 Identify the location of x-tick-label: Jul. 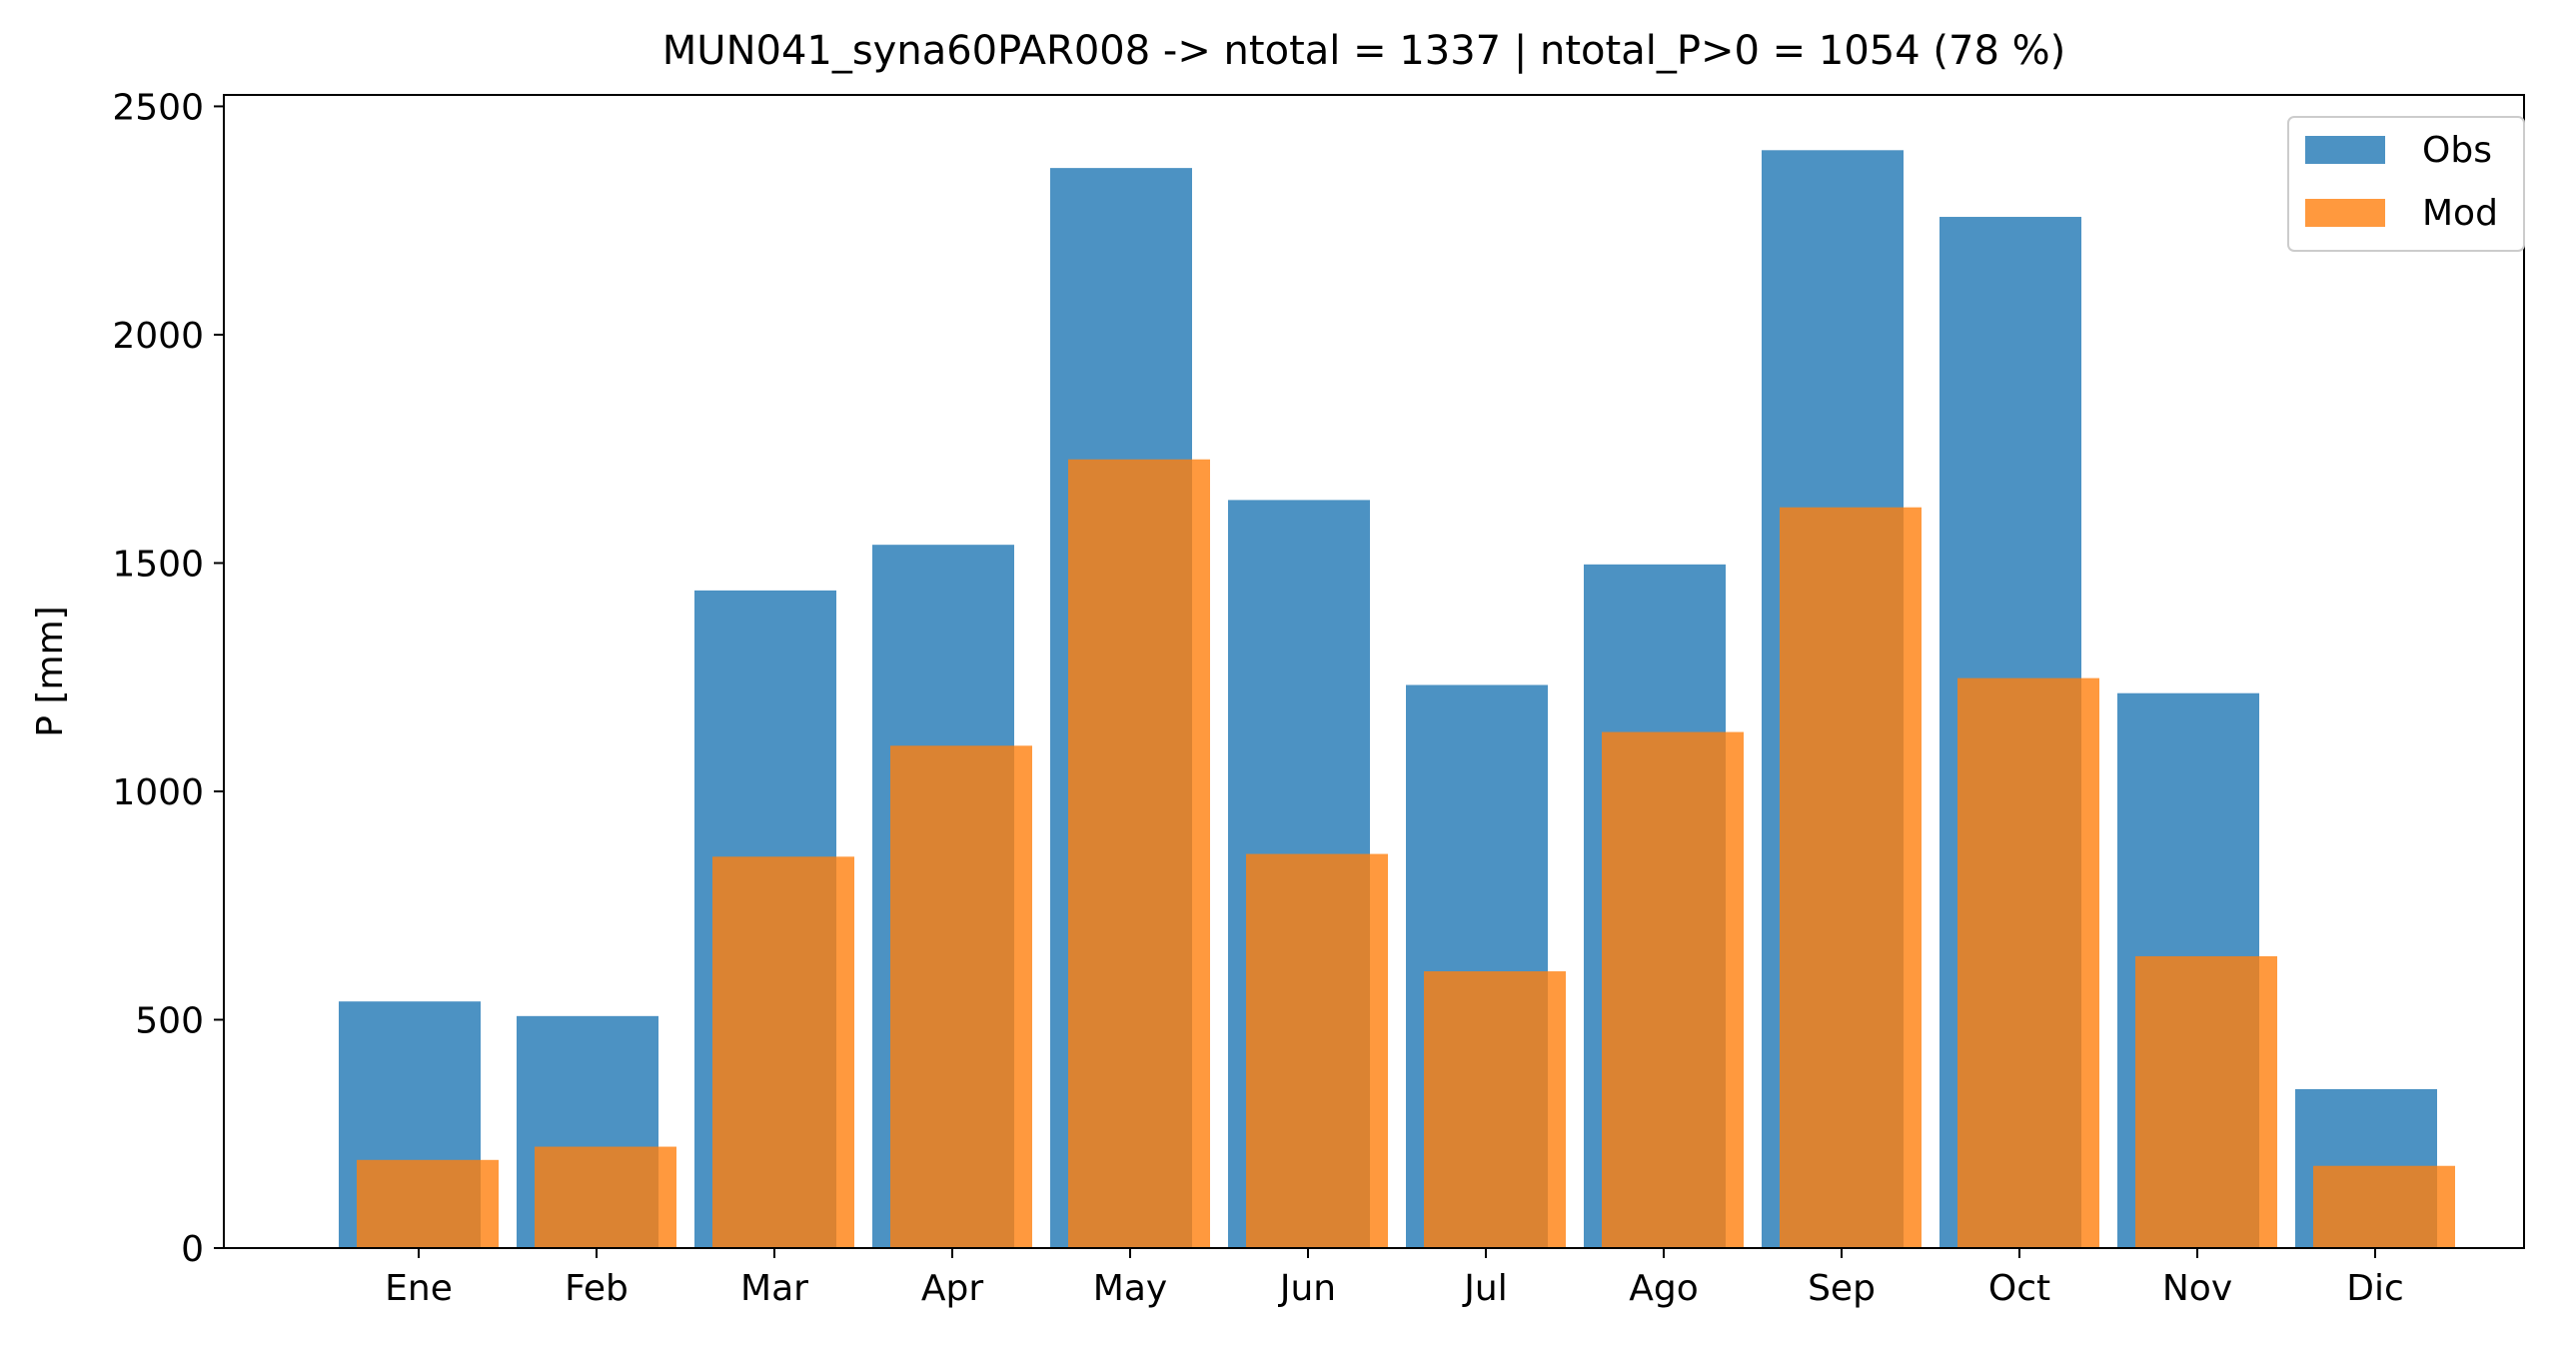
(1484, 1288).